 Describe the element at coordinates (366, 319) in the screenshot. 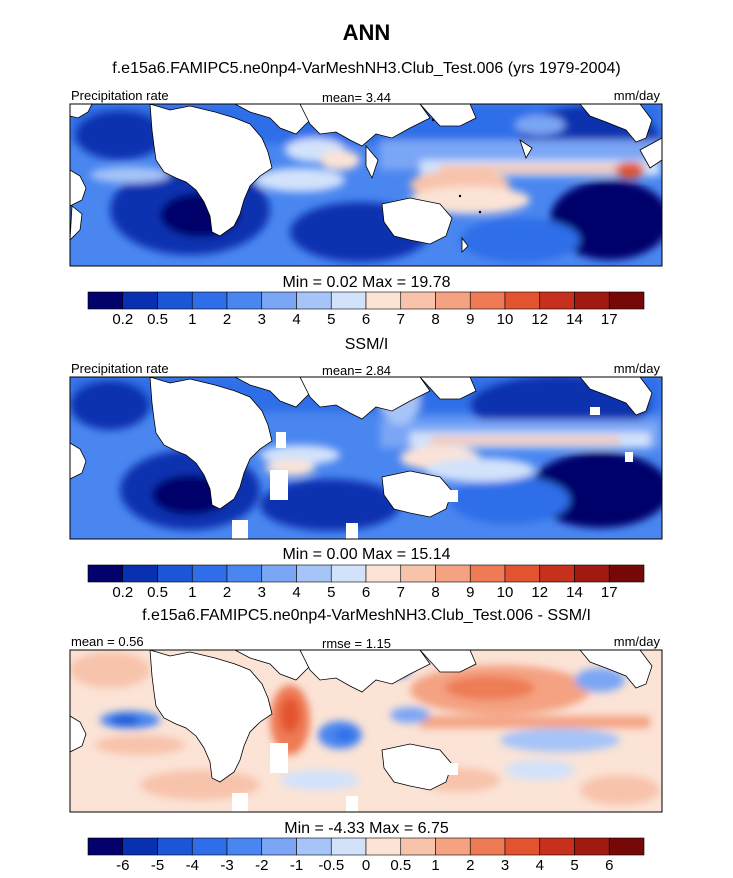

I see `colorbar1-tick-label: 6` at that location.